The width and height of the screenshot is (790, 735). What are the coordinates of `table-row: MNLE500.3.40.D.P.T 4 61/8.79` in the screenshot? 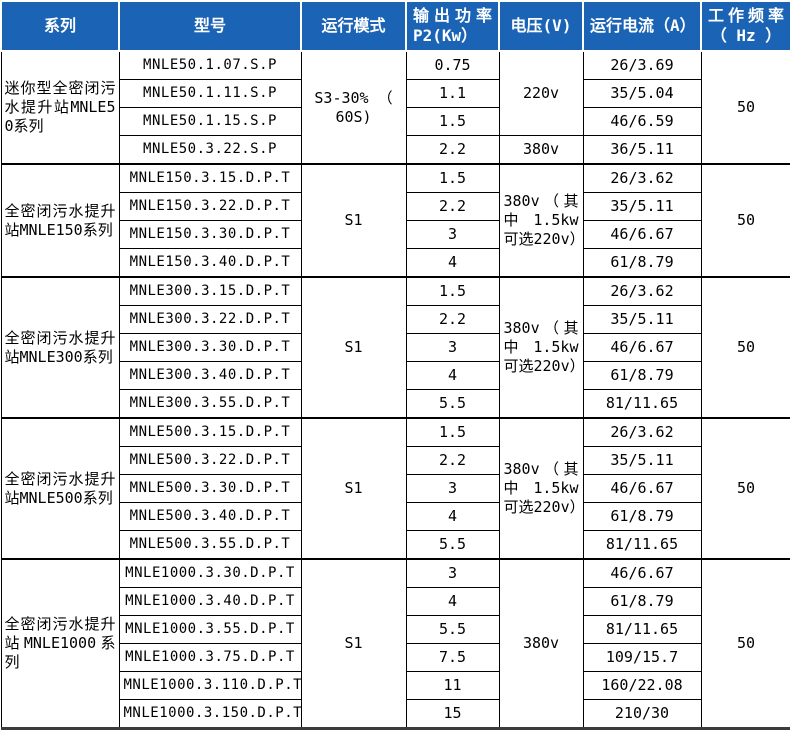 It's located at (395, 516).